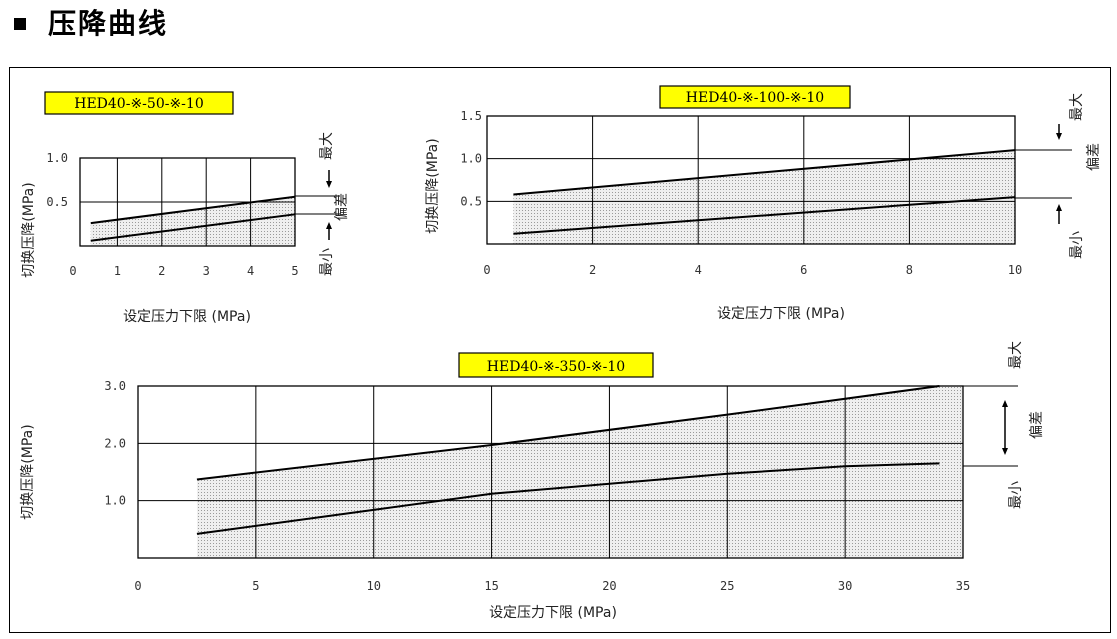 This screenshot has width=1117, height=639. Describe the element at coordinates (206, 271) in the screenshot. I see `x-tick-label: 3` at that location.